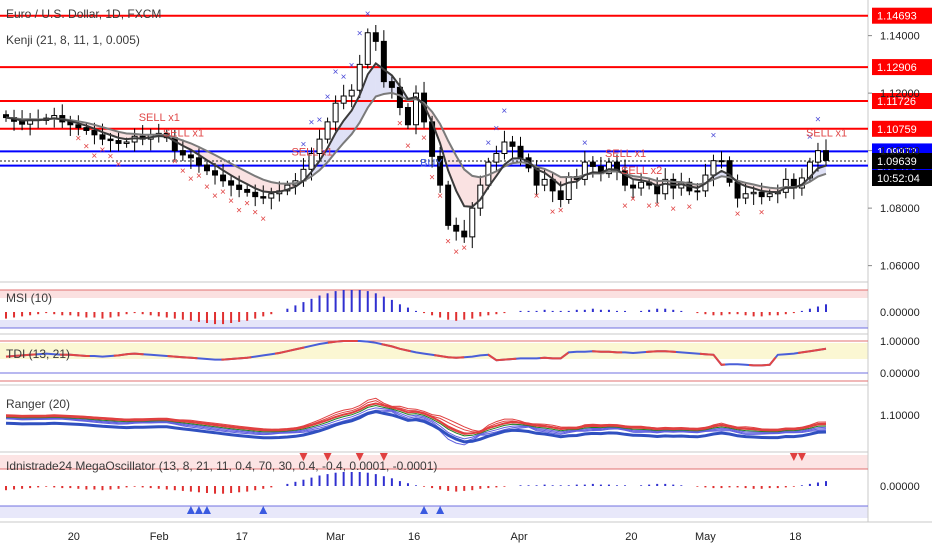 The height and width of the screenshot is (550, 932). What do you see at coordinates (900, 94) in the screenshot?
I see `price-tick-label: 1.12000` at bounding box center [900, 94].